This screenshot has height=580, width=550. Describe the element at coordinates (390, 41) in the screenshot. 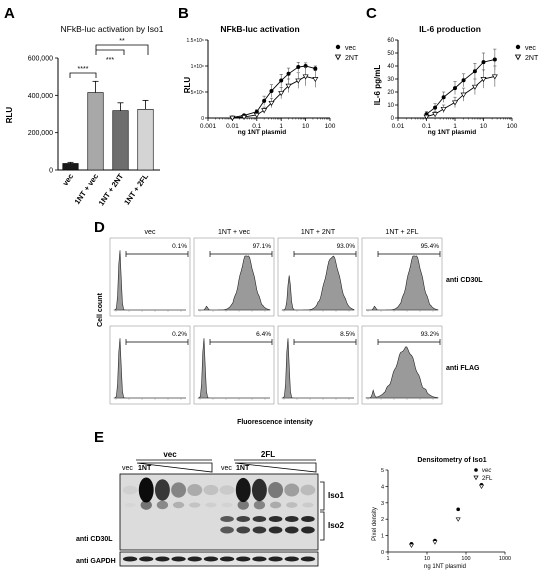

I see `y-tick-label: 60` at that location.